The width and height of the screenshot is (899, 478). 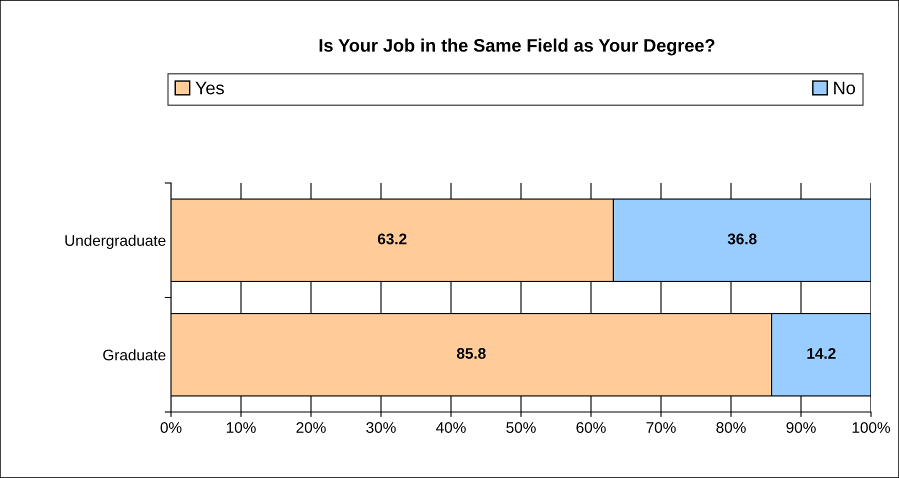 I want to click on data-label: 85.8, so click(x=471, y=353).